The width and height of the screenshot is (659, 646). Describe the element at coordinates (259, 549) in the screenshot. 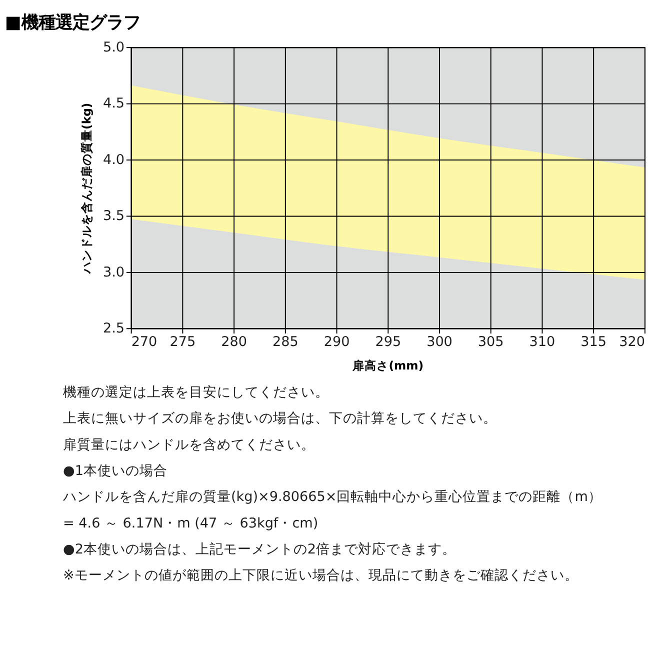

I see `text: ●2本使いの場合は、上記モーメントの2倍まで対応できます。` at that location.